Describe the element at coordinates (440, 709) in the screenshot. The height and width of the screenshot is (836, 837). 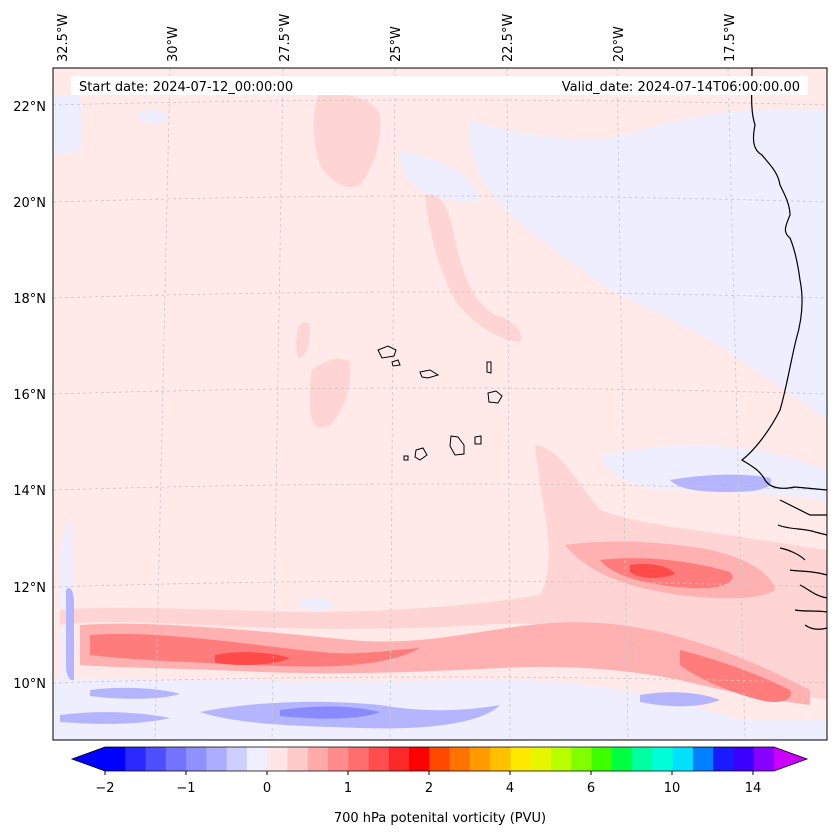
I see `pv-region-light-blue-south` at that location.